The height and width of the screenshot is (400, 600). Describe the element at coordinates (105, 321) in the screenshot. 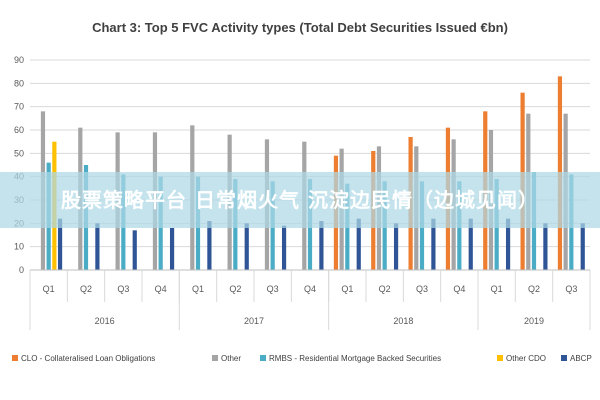

I see `group-label: 2016` at that location.